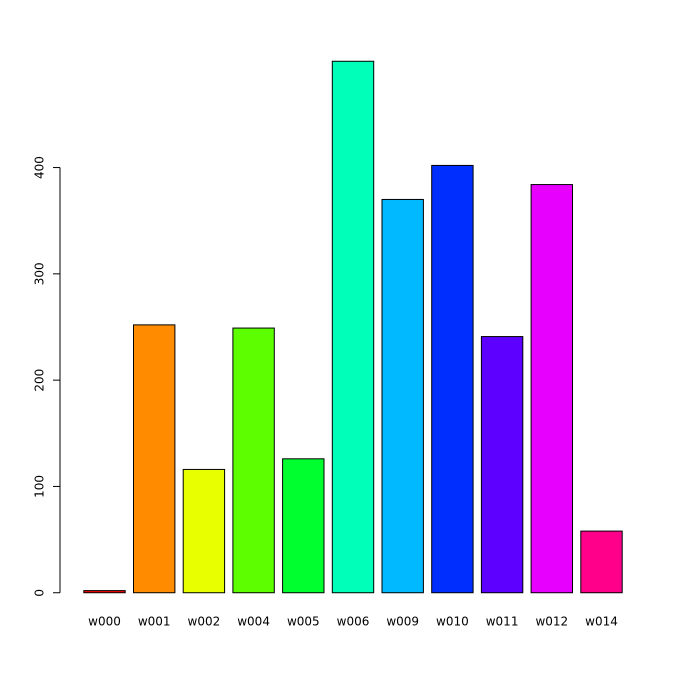 The width and height of the screenshot is (675, 675). Describe the element at coordinates (452, 622) in the screenshot. I see `x-tick-label: w010` at that location.